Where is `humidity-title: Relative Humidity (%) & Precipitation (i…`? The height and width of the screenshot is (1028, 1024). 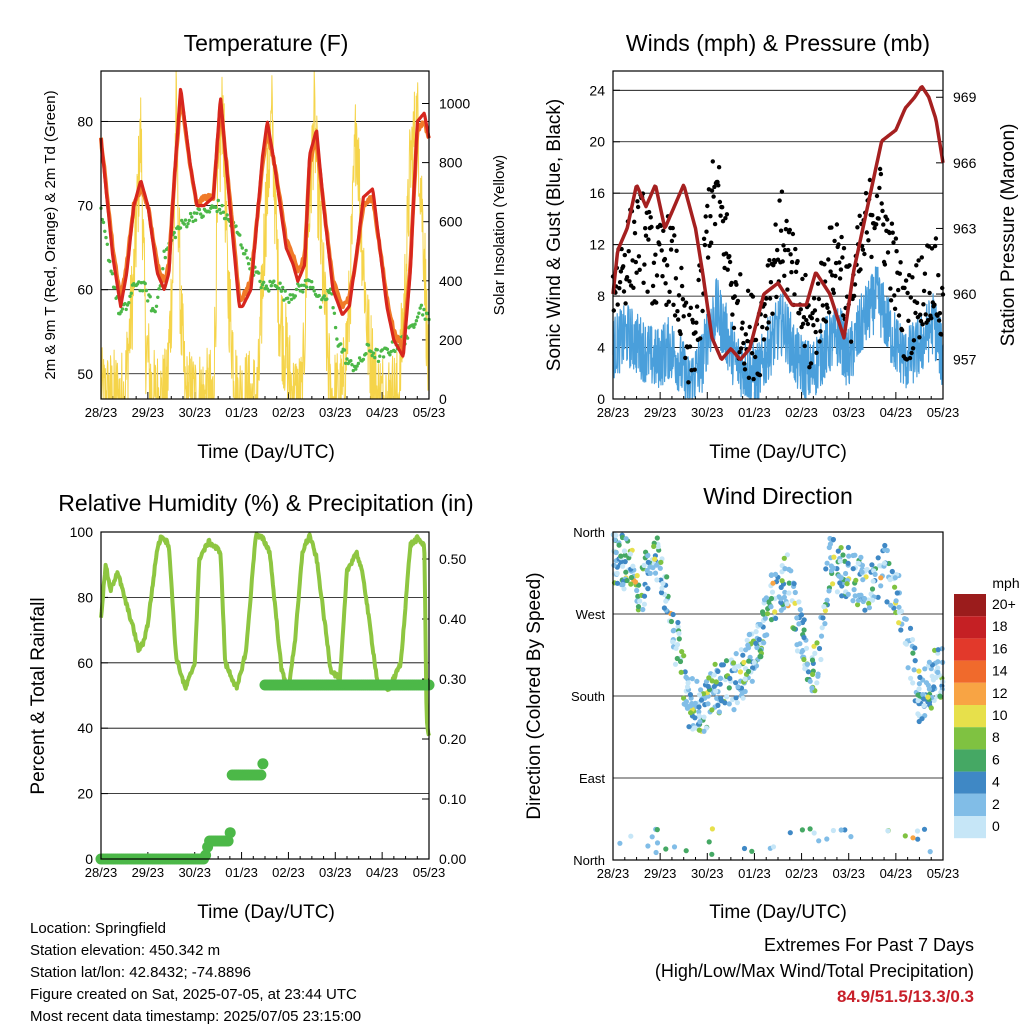 humidity-title: Relative Humidity (%) & Precipitation (i… is located at coordinates (265, 503).